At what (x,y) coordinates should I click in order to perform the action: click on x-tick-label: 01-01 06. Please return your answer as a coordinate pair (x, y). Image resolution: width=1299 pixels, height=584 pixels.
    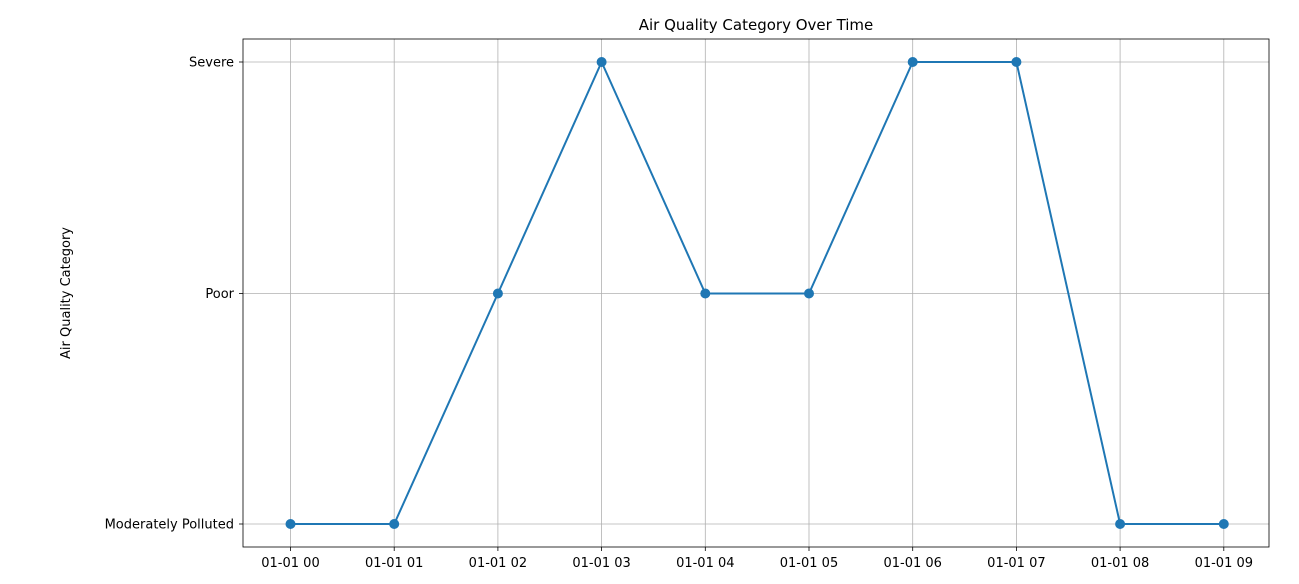
    Looking at the image, I should click on (912, 563).